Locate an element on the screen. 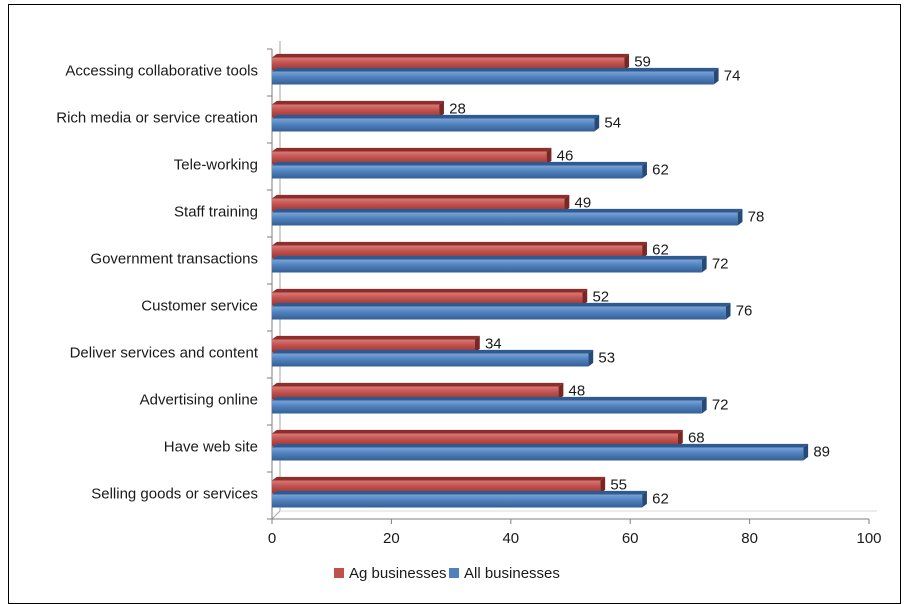 The height and width of the screenshot is (604, 909). data-label-all: 53 is located at coordinates (606, 357).